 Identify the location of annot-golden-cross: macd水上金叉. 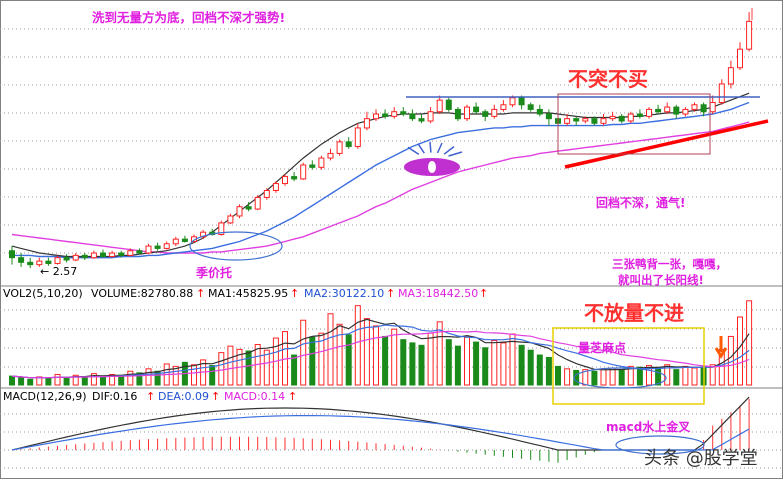
(648, 426).